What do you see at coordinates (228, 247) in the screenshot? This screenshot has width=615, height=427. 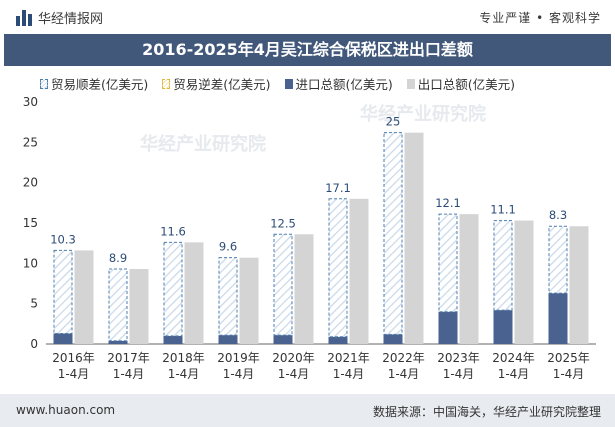 I see `surplus-data-label: 9.6` at bounding box center [228, 247].